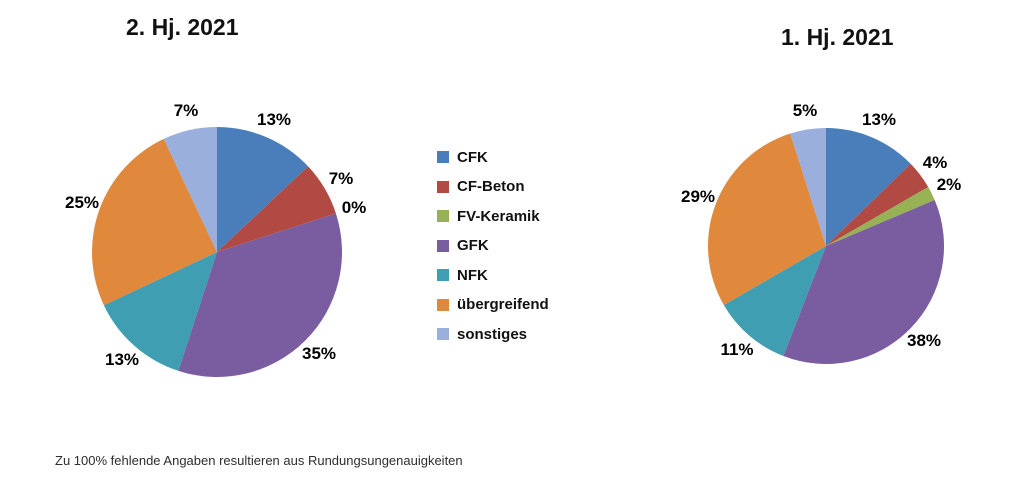 Image resolution: width=1024 pixels, height=483 pixels. What do you see at coordinates (472, 157) in the screenshot?
I see `legend-label: CFK` at bounding box center [472, 157].